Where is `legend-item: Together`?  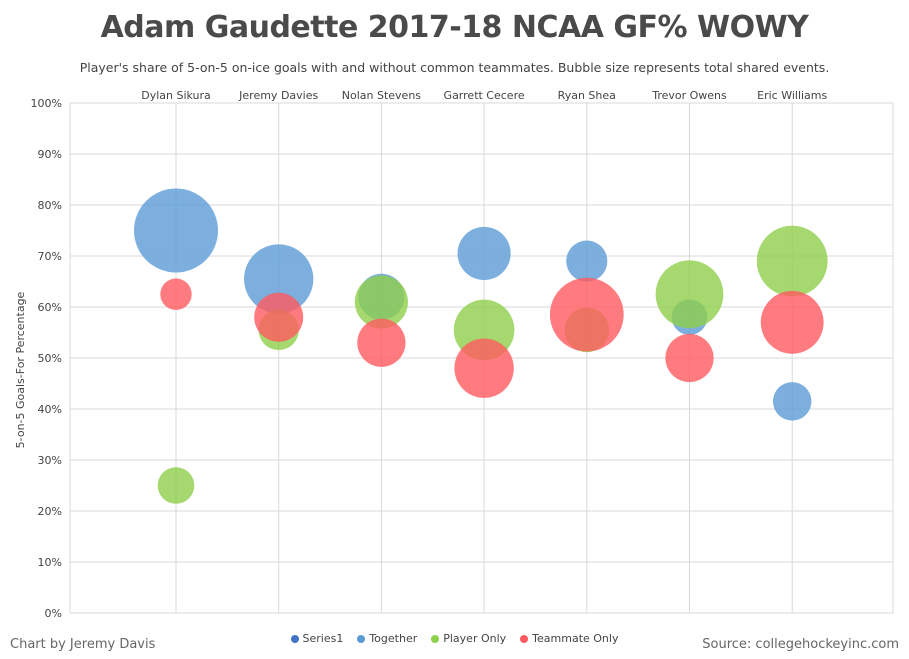 legend-item: Together is located at coordinates (387, 638).